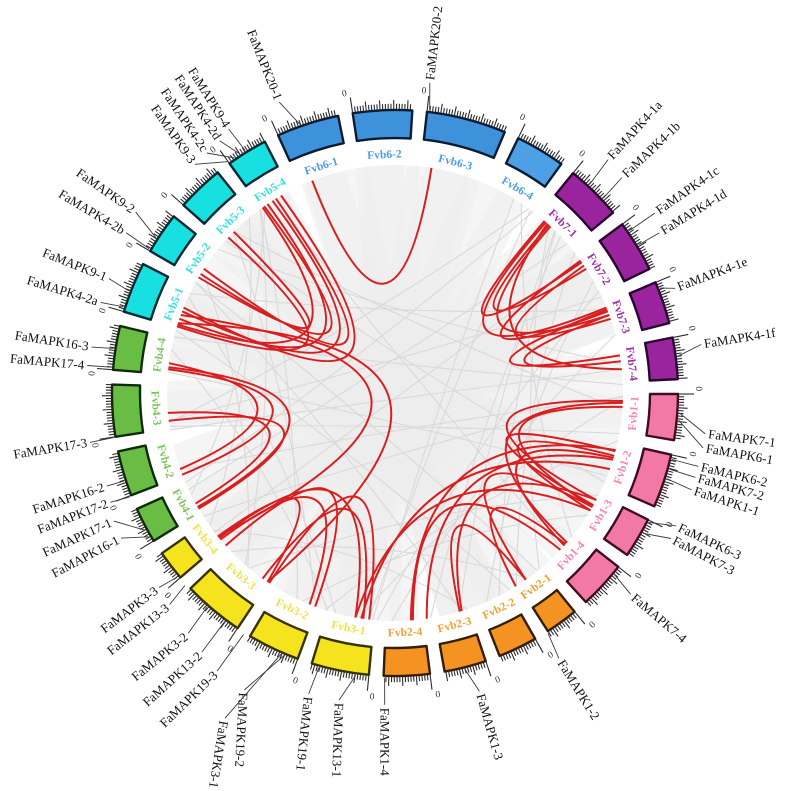 This screenshot has width=791, height=791. I want to click on svg-text: FaMAPK17-4, so click(47, 362).